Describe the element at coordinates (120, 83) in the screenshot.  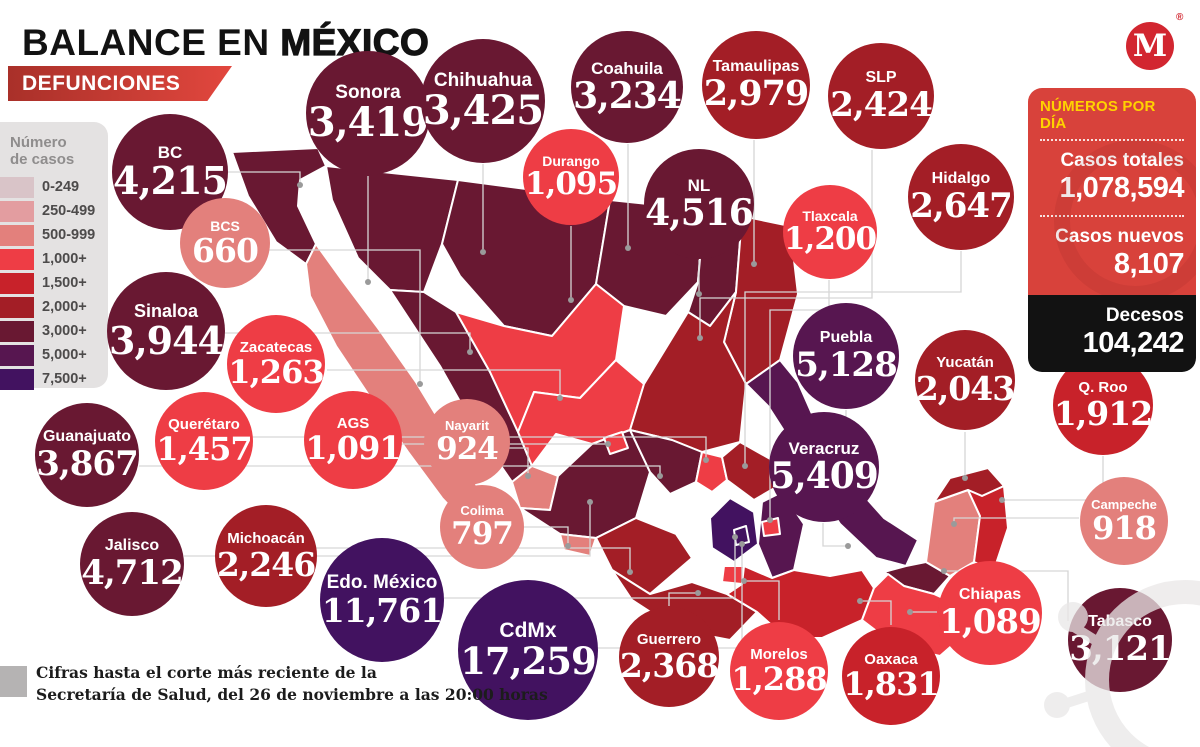
I see `defunciones-badge: DEFUNCIONES` at that location.